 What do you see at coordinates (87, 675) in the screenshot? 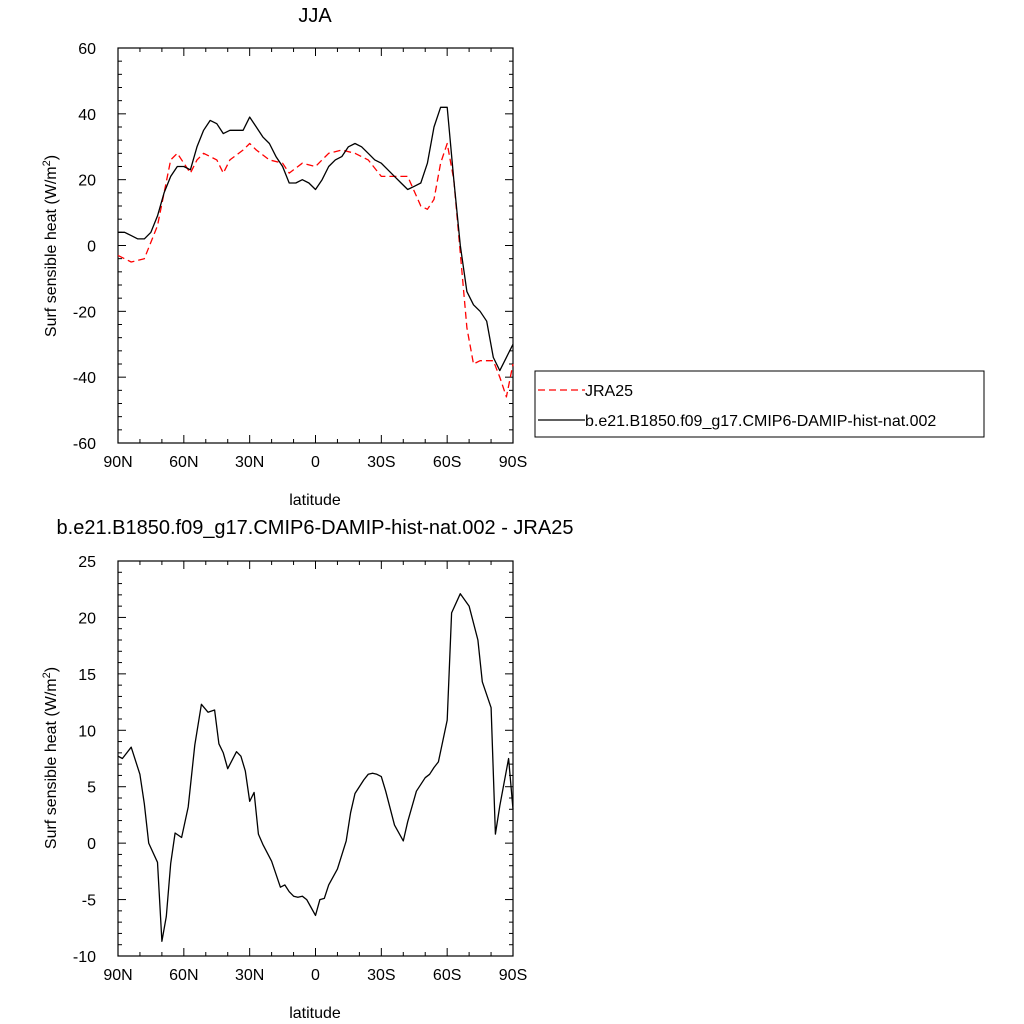
I see `y-tick-label: 15` at bounding box center [87, 675].